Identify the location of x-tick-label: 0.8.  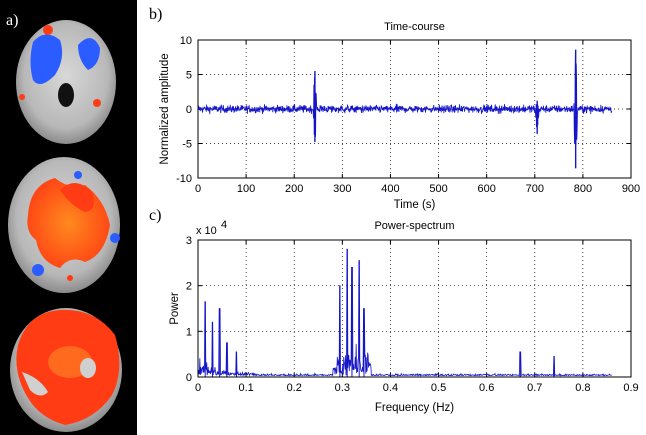
(582, 388).